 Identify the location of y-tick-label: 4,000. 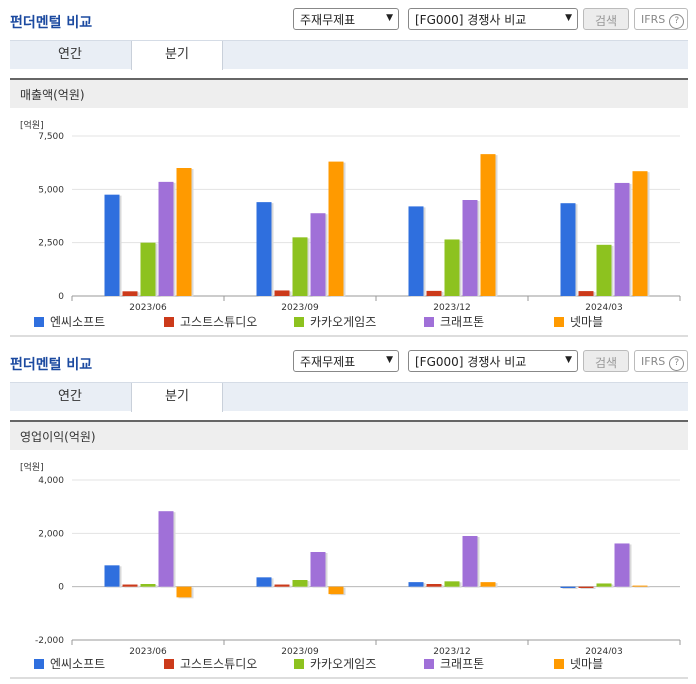
(51, 481).